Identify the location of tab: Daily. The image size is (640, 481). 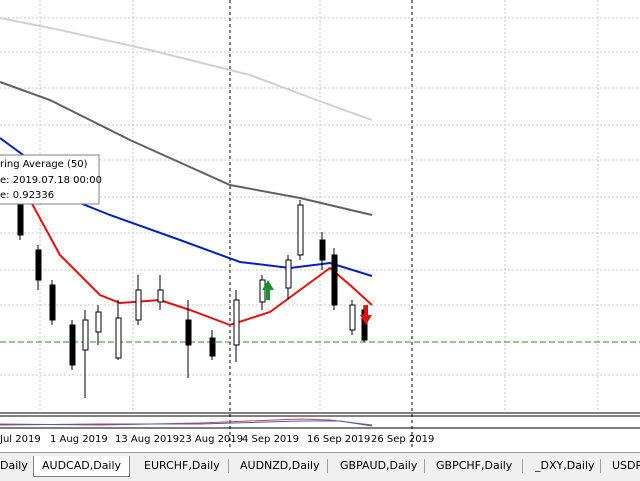
(14, 465).